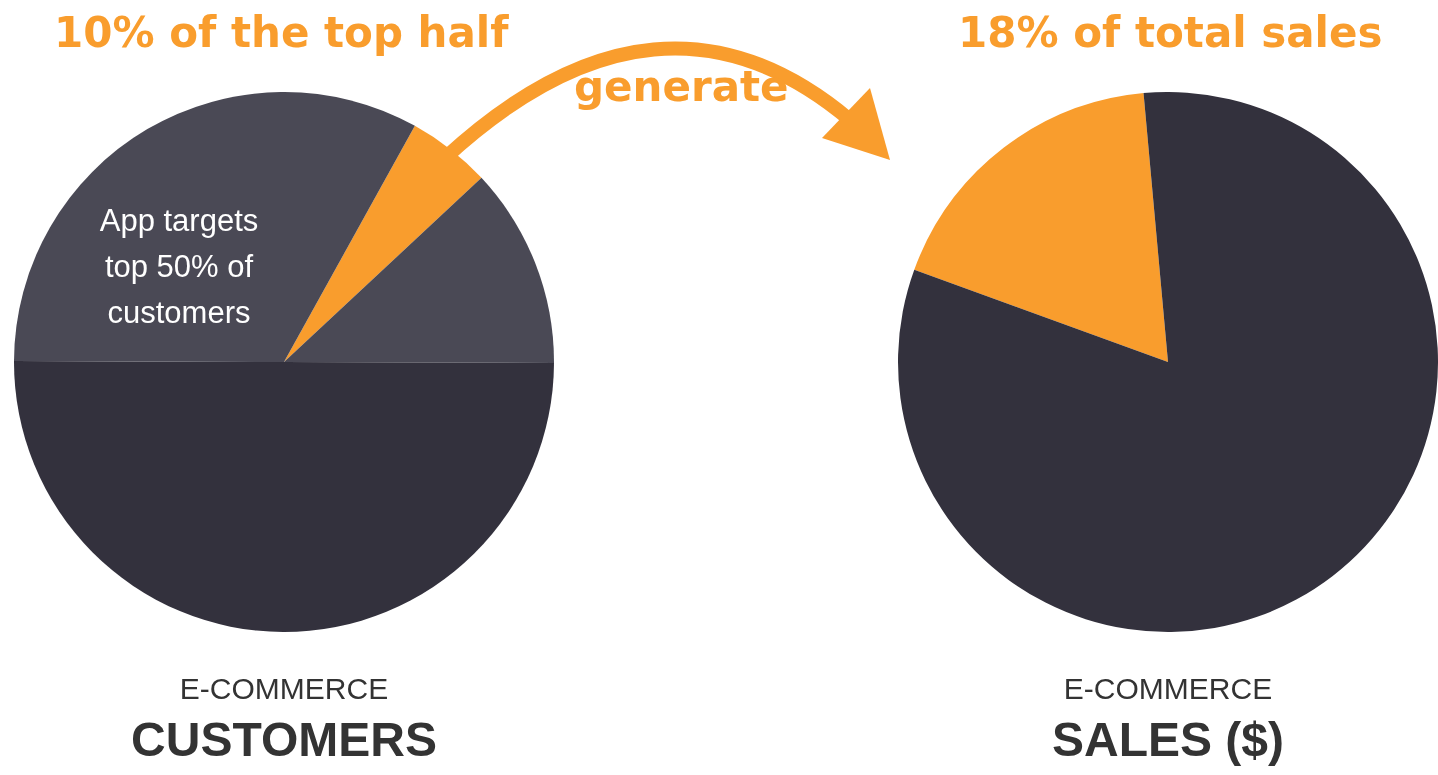  I want to click on text: 18% of total sales, so click(1170, 32).